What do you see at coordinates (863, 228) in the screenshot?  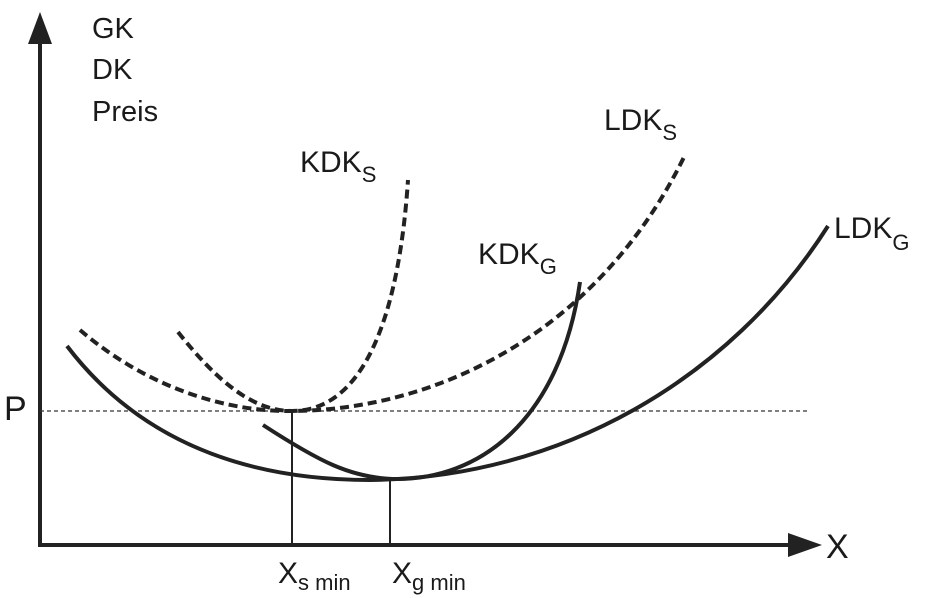 I see `ldk-g-label-main: LDK` at bounding box center [863, 228].